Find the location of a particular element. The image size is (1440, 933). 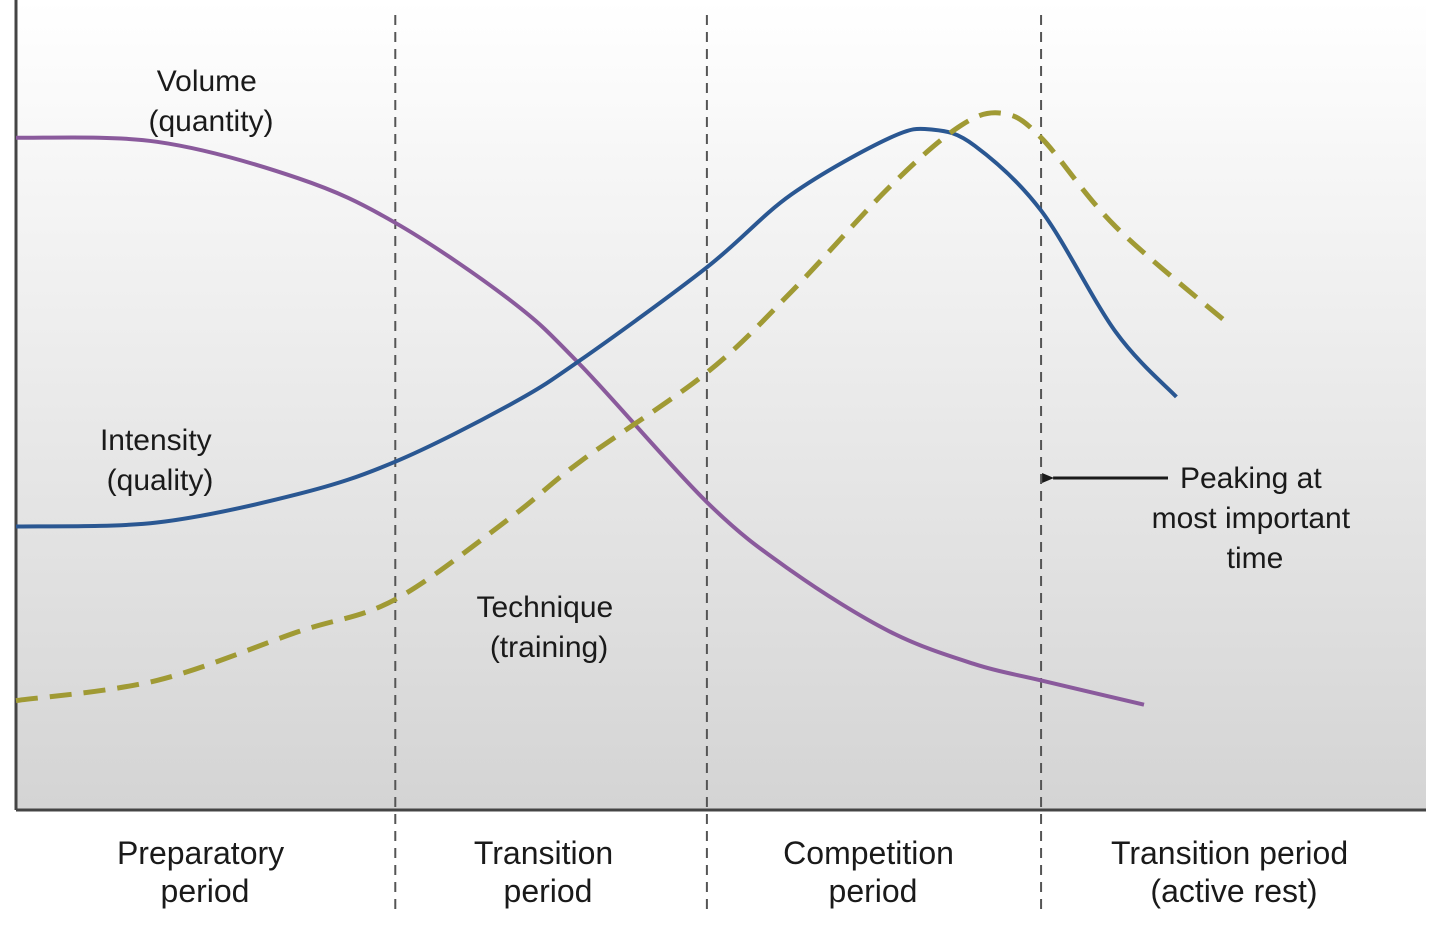

period-label-preparatory: Preparatory period is located at coordinates (205, 872).